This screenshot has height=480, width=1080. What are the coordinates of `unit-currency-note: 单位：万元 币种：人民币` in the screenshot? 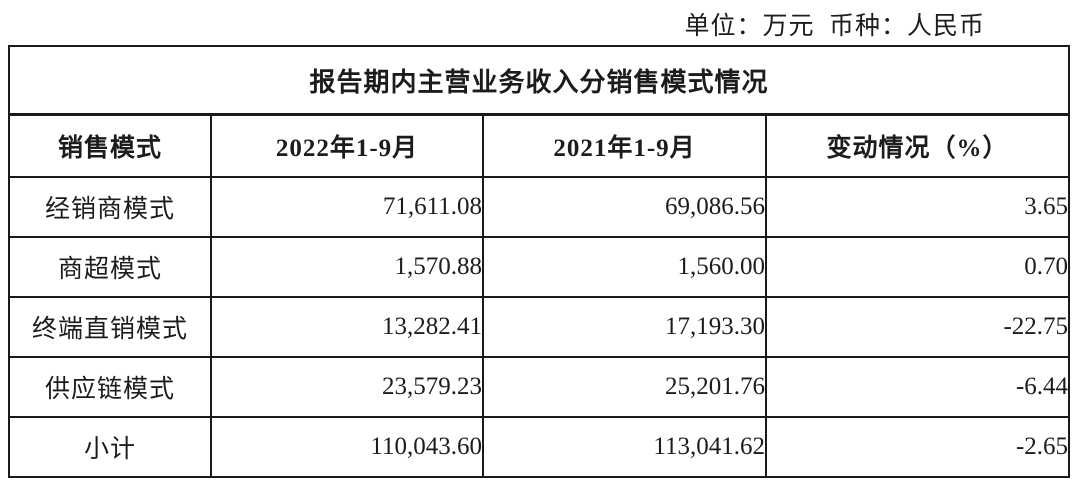 It's located at (834, 26).